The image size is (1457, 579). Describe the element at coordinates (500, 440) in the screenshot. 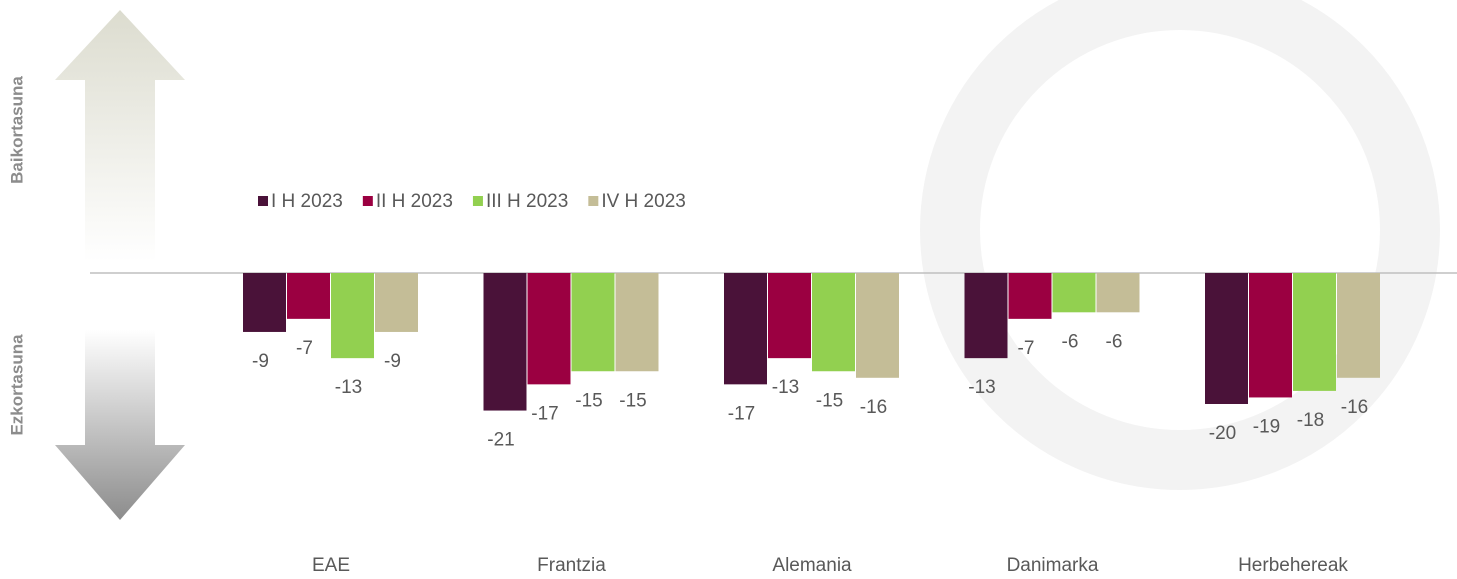

I see `data-label: -21` at that location.